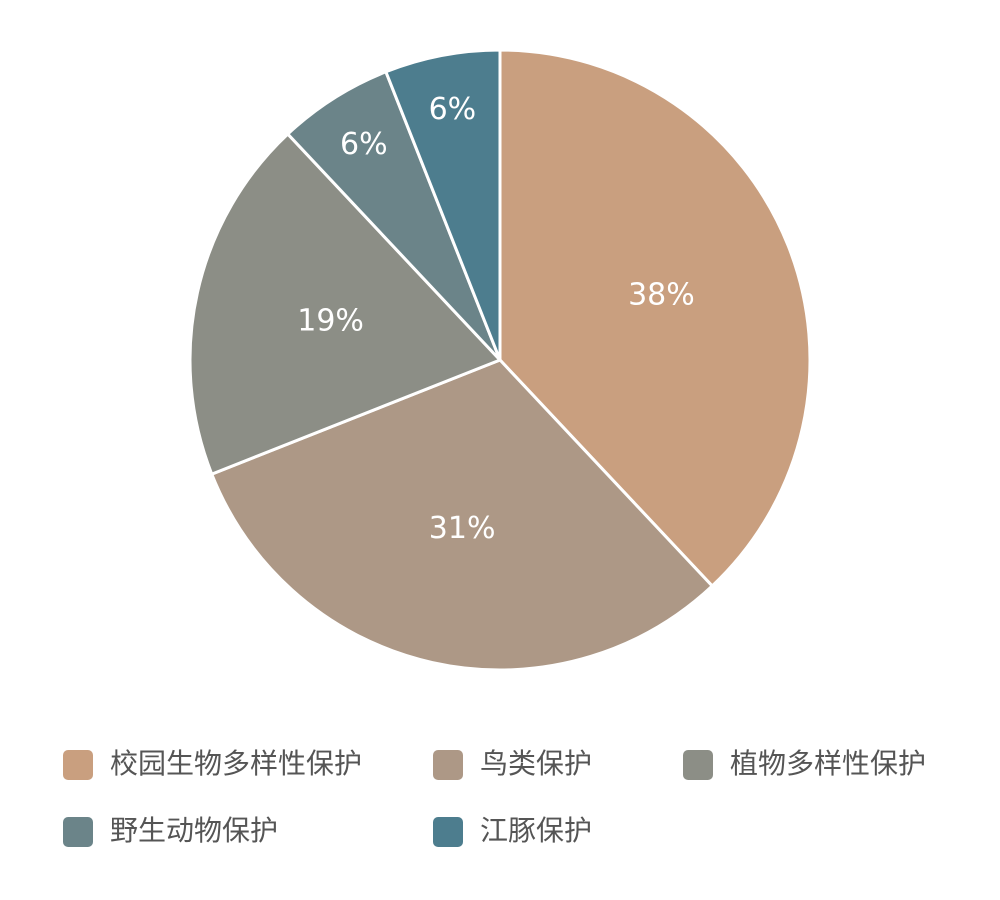 This screenshot has height=900, width=1000. Describe the element at coordinates (330, 321) in the screenshot. I see `data-label: 19%` at that location.